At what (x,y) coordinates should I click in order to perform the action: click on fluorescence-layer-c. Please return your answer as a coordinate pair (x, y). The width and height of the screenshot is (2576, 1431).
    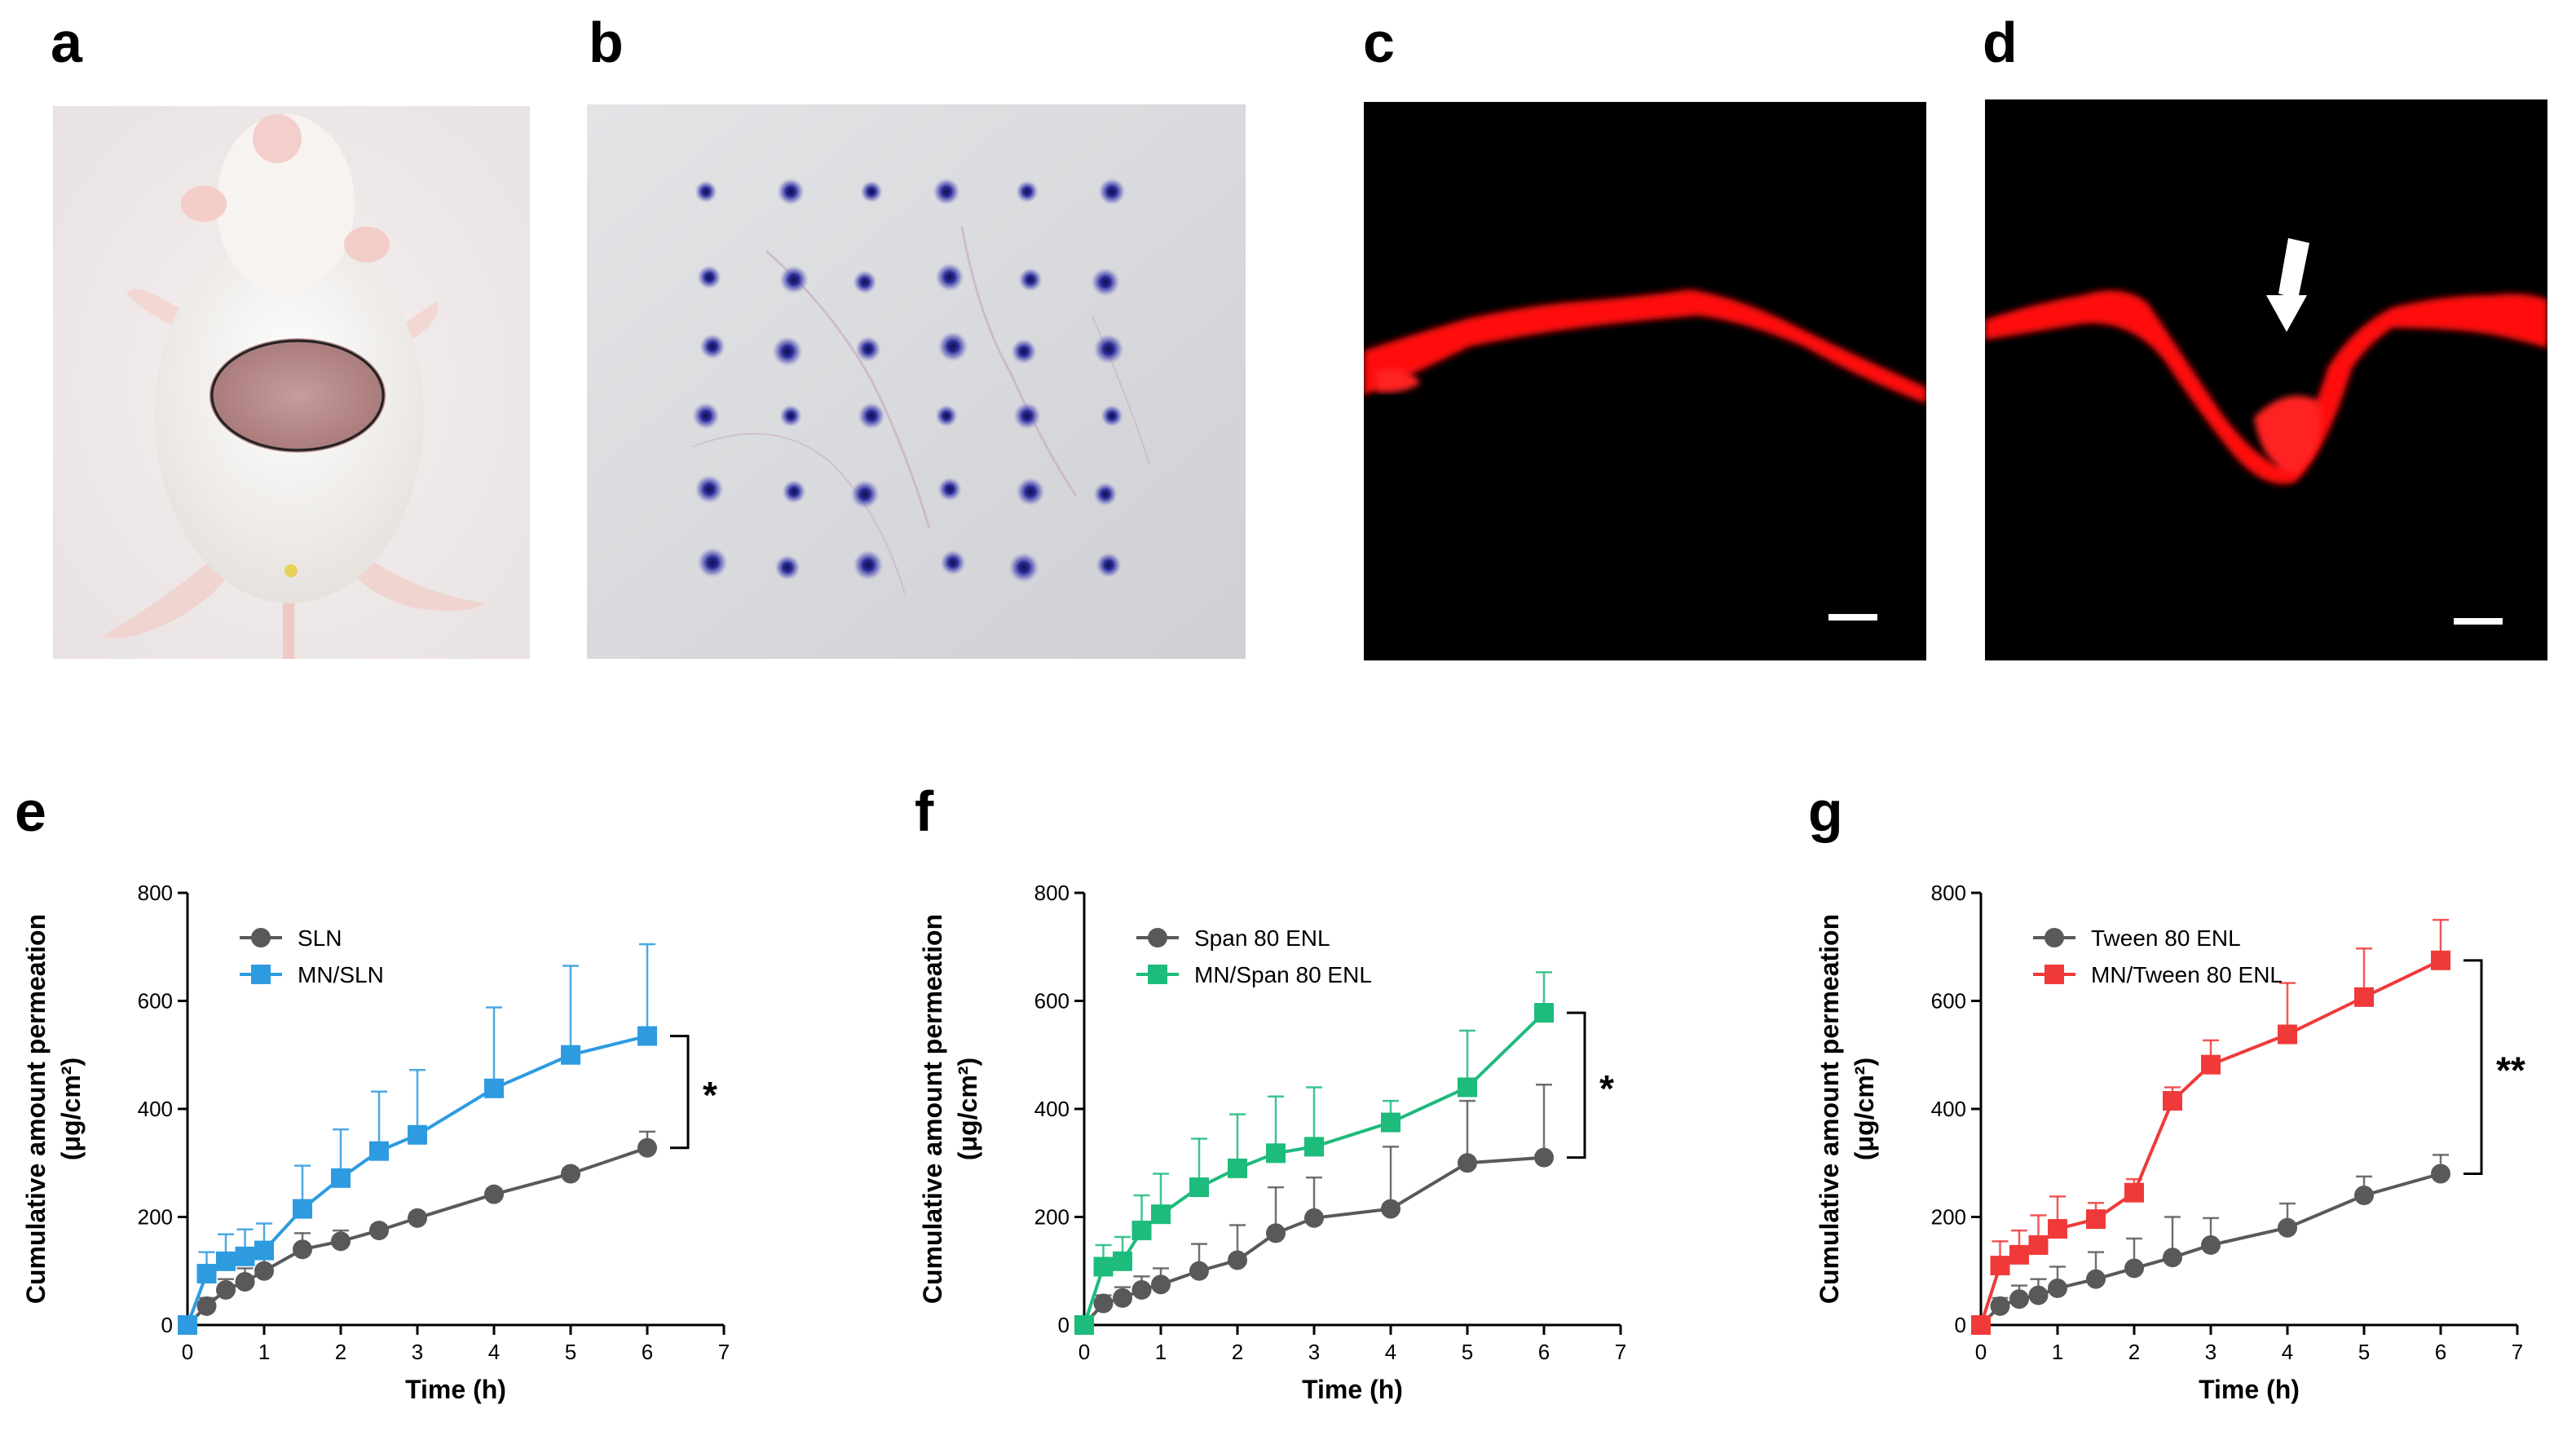
    Looking at the image, I should click on (1645, 455).